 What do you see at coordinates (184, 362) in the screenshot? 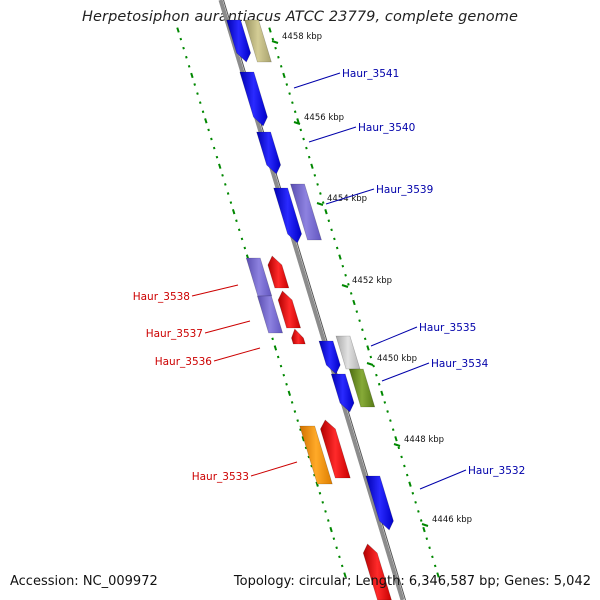
I see `gene-label: Haur_3536` at bounding box center [184, 362].